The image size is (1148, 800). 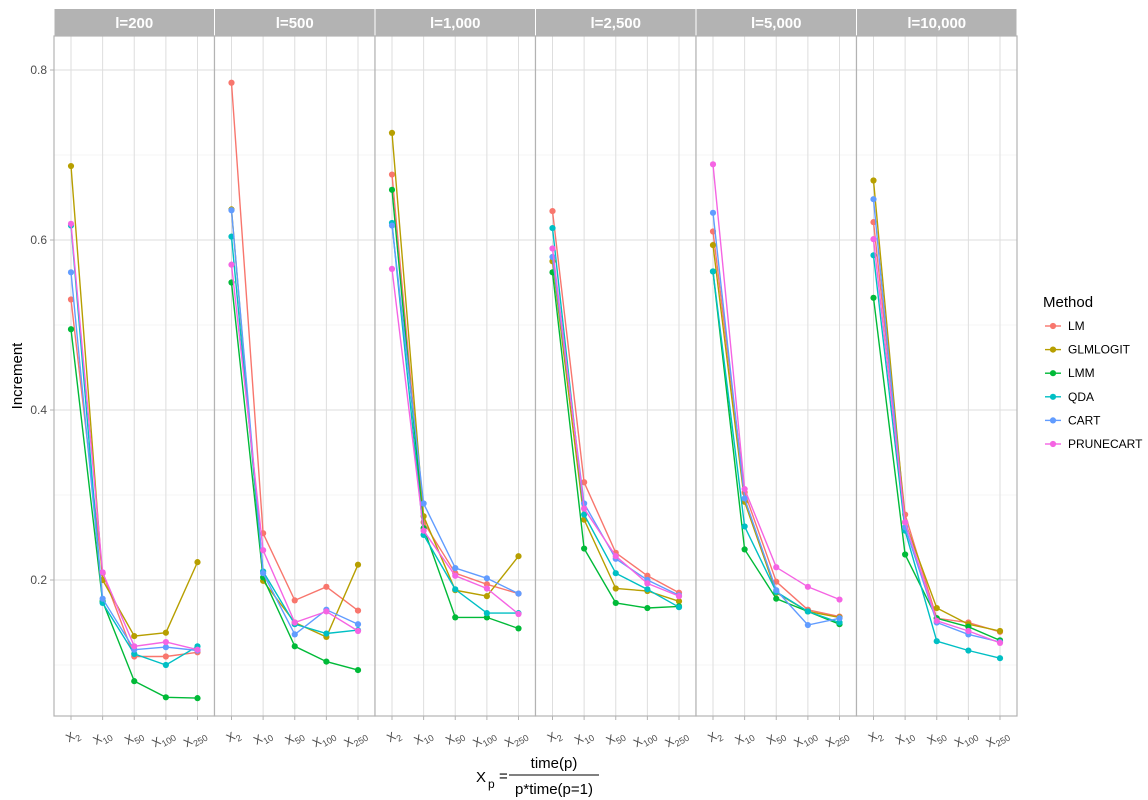 I want to click on facet-panel: l=10,000 X2 X10 X50 X100 X250, so click(x=936, y=380).